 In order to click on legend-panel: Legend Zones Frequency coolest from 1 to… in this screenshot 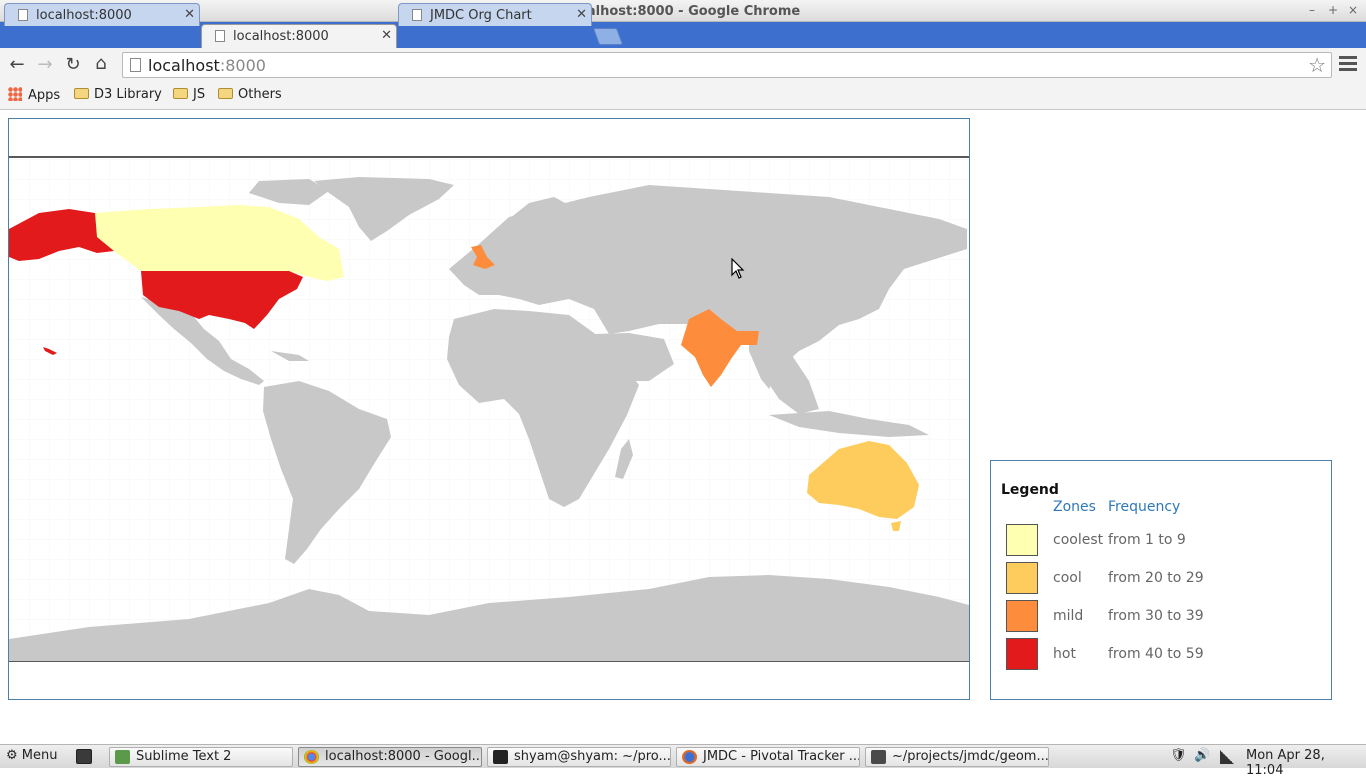, I will do `click(1161, 580)`.